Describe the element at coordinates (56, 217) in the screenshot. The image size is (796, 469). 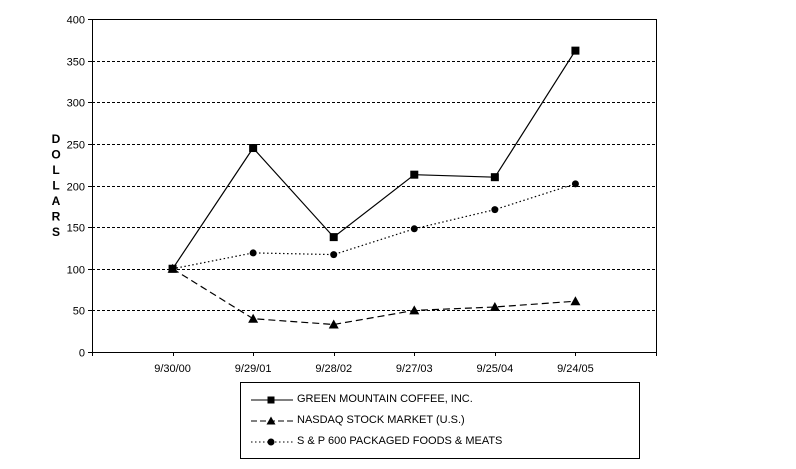
I see `y-axis-label-letter: R` at that location.